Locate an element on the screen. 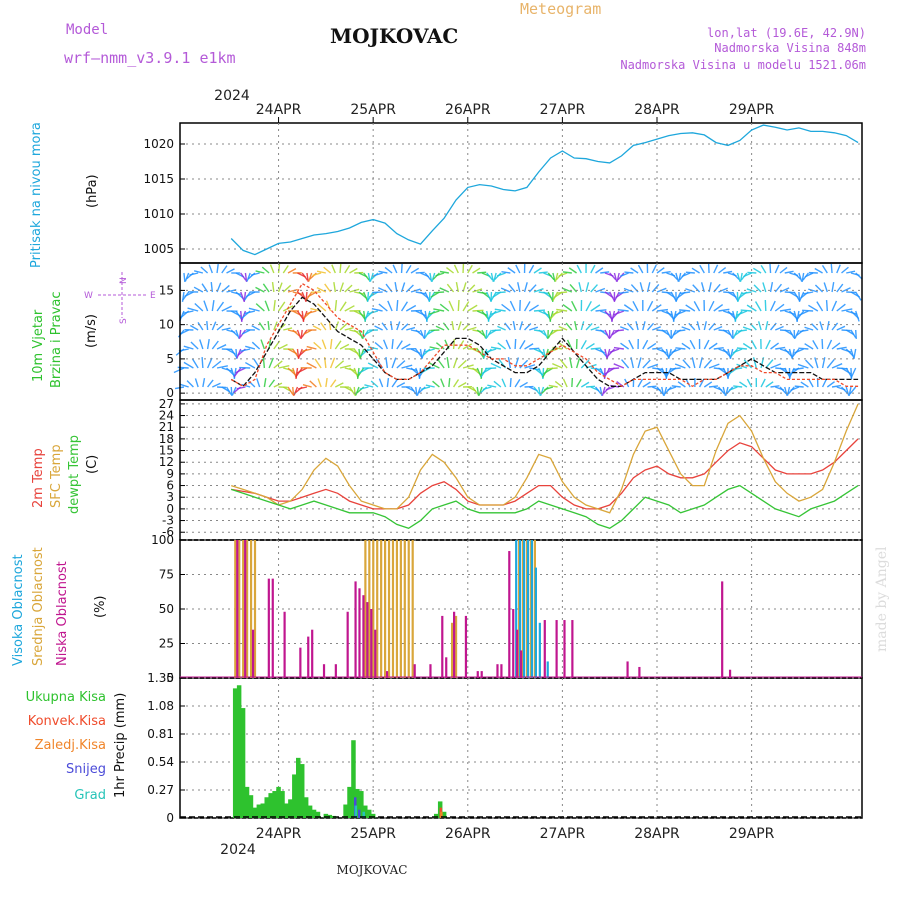  y-tick-label: 75 is located at coordinates (166, 575).